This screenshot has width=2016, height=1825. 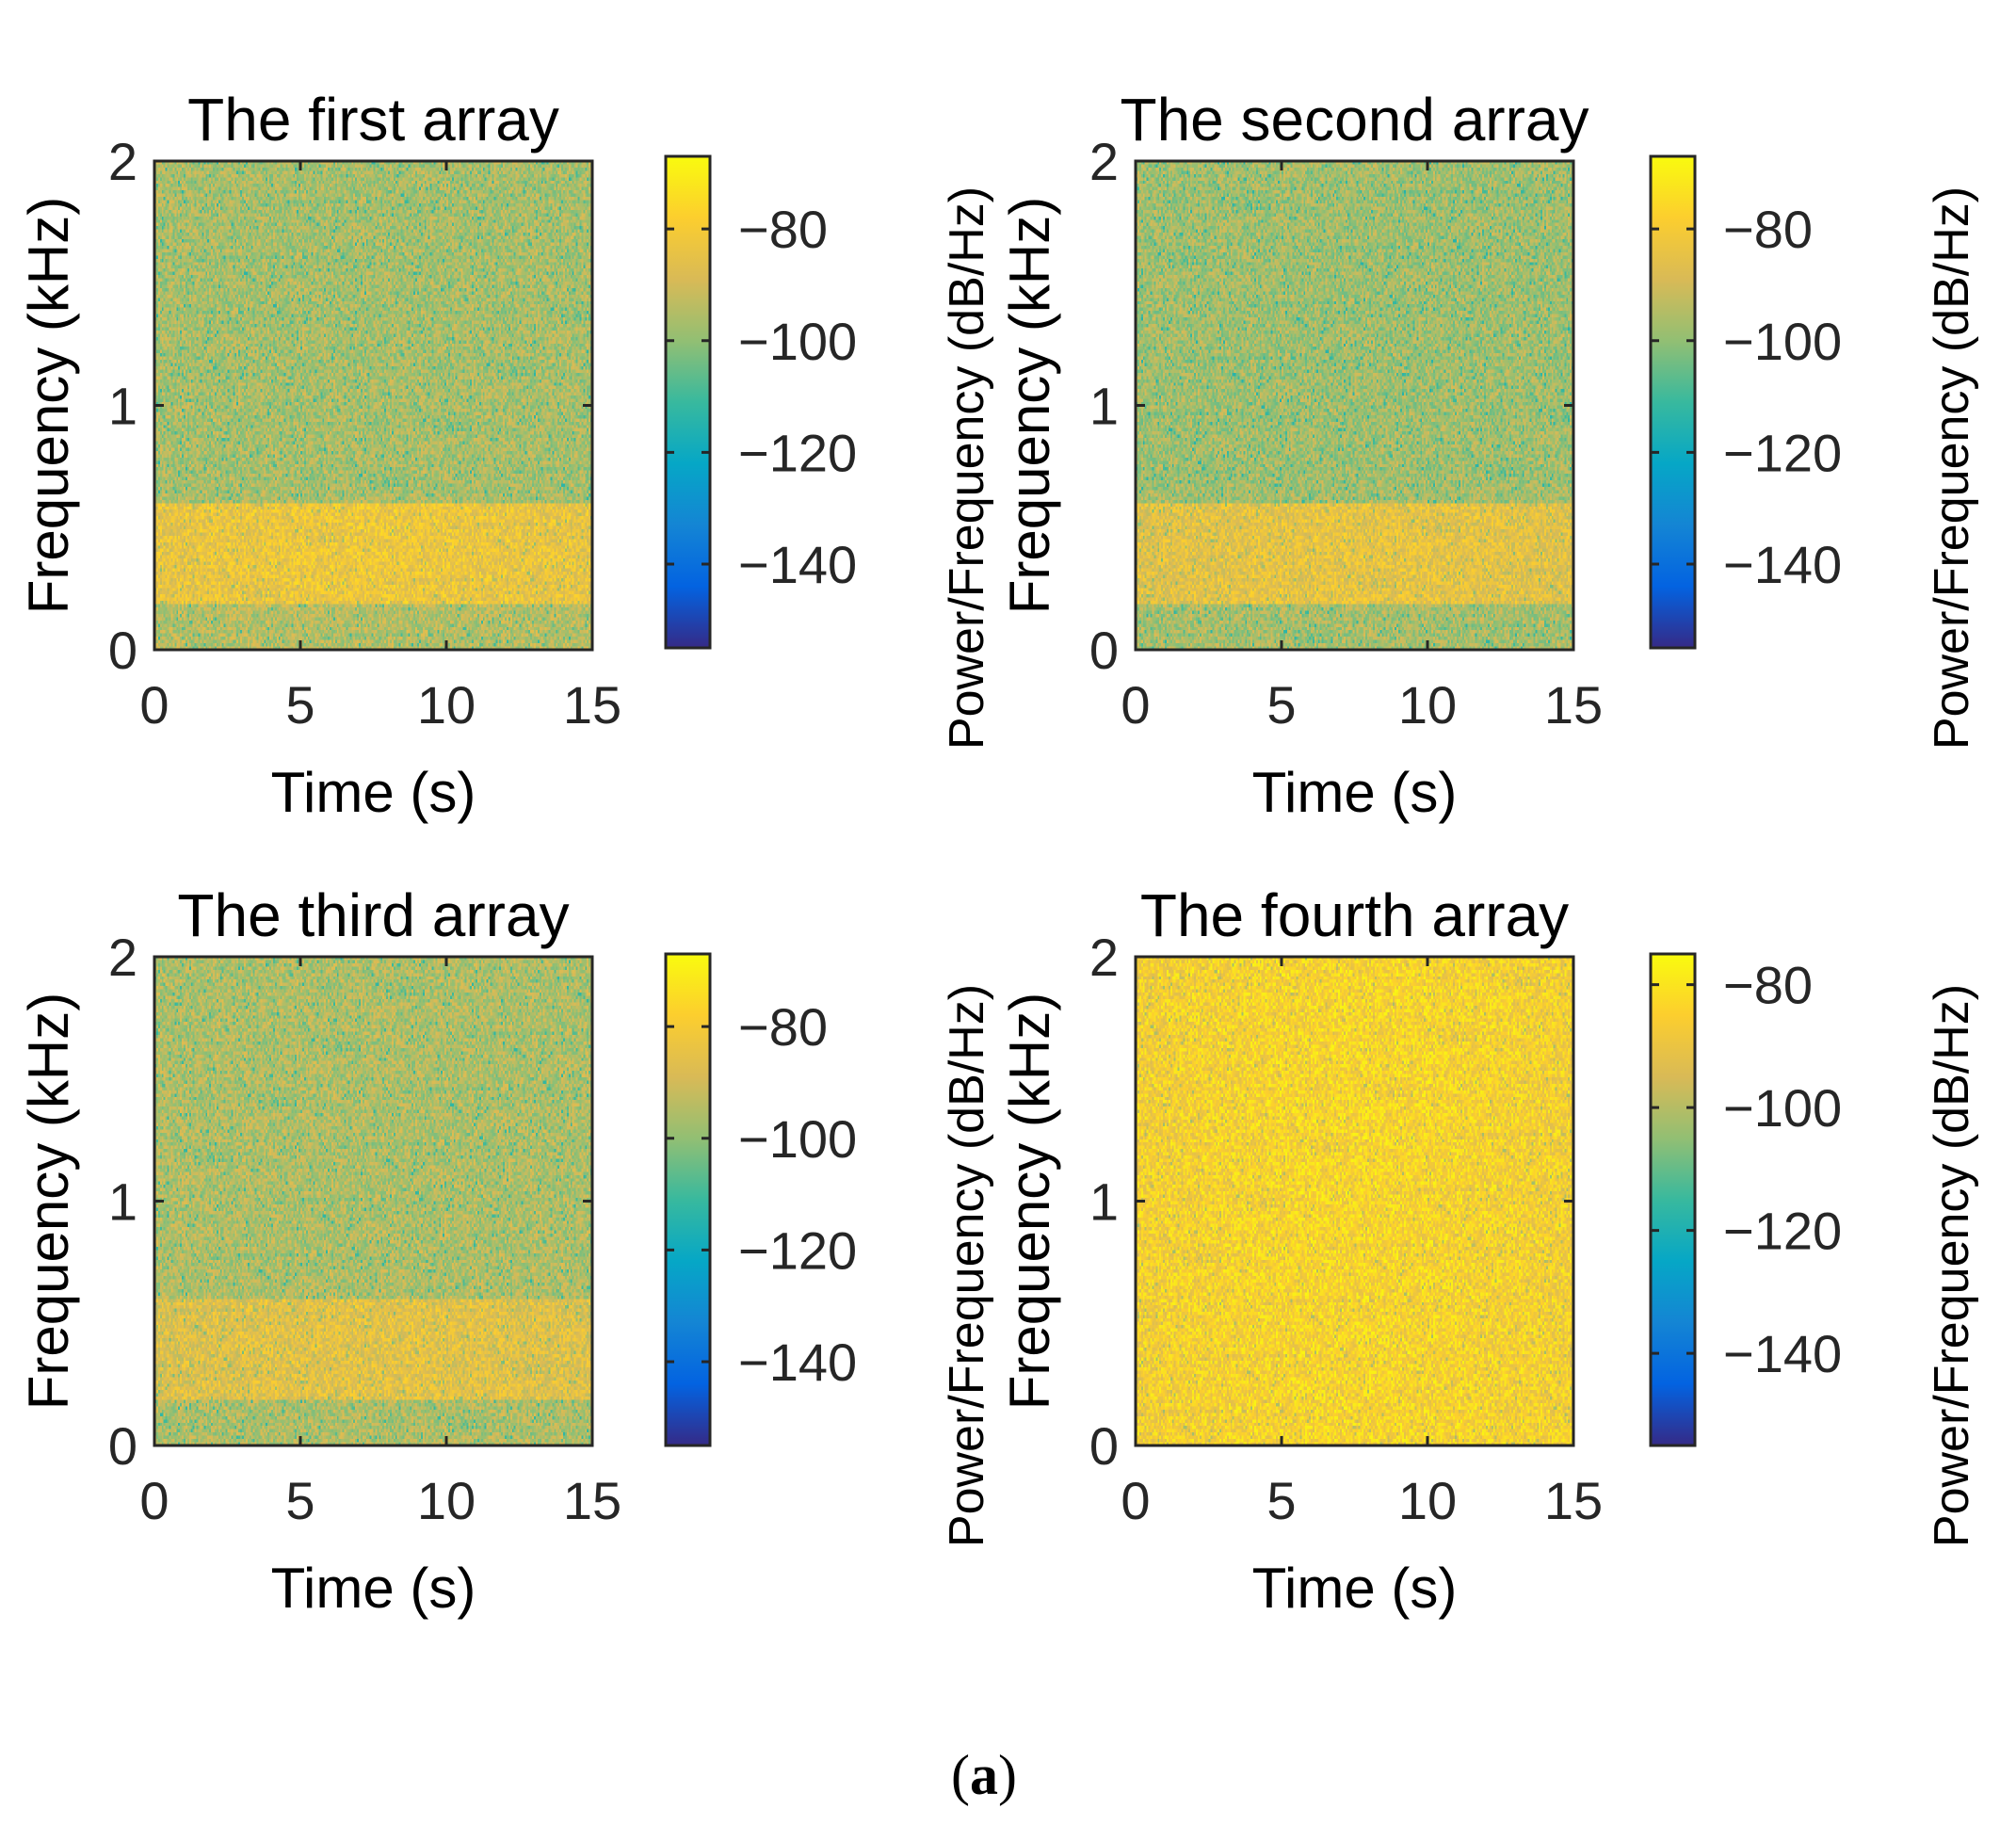 What do you see at coordinates (373, 119) in the screenshot?
I see `panel-title: The first array` at bounding box center [373, 119].